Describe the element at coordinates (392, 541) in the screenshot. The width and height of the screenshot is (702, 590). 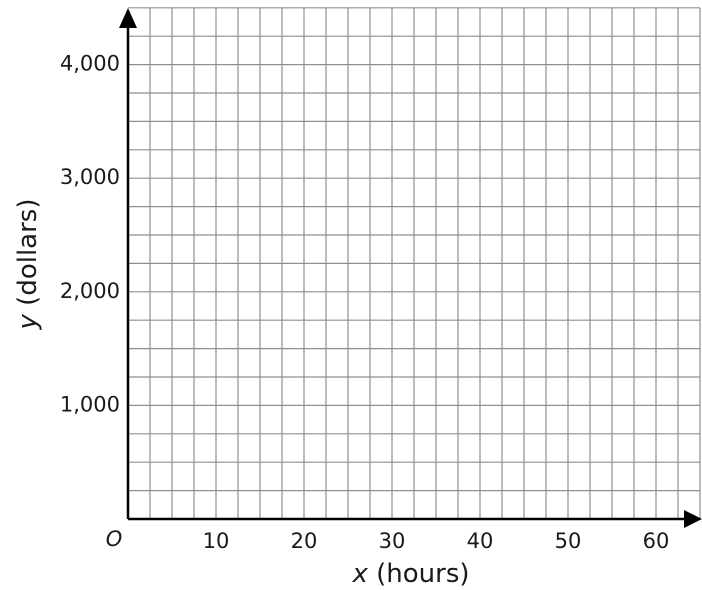
I see `x-tick-label: 30` at that location.